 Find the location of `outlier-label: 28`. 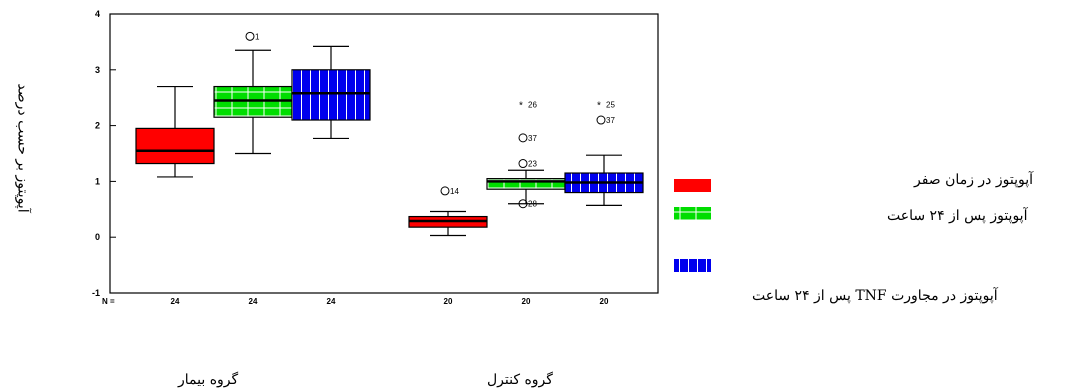

outlier-label: 28 is located at coordinates (532, 204).